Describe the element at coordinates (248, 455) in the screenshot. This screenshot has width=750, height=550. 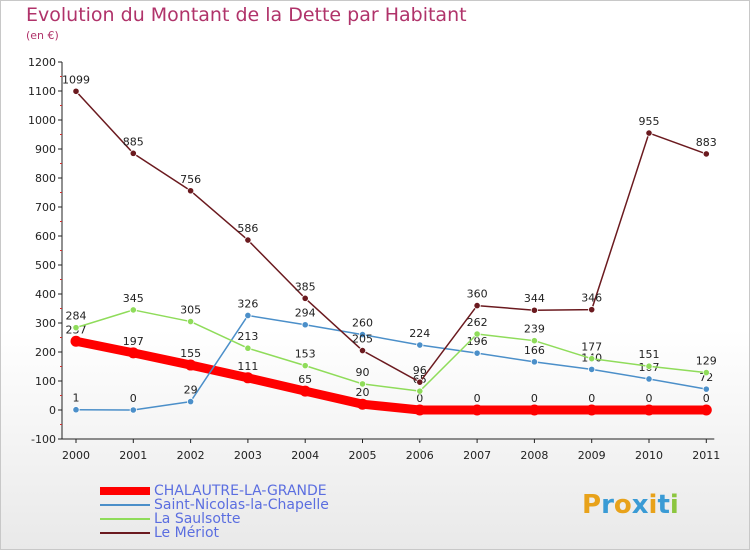
I see `x-tick-label: 2003` at that location.